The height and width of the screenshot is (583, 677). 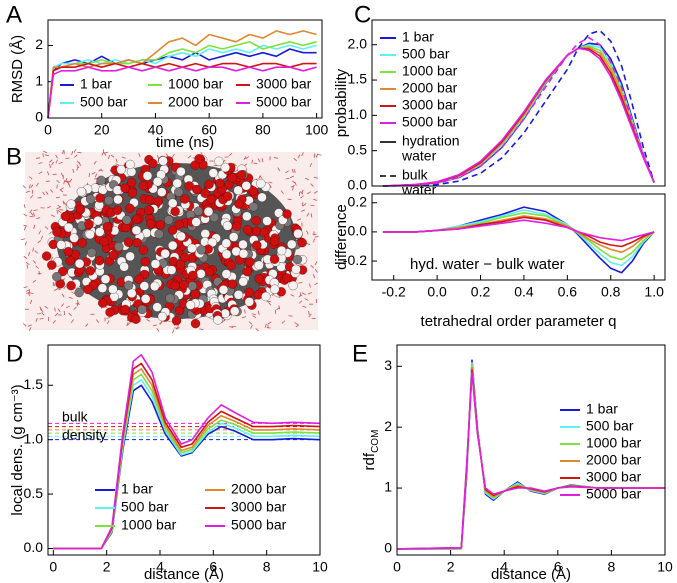 What do you see at coordinates (75, 417) in the screenshot?
I see `annotation: bulk` at bounding box center [75, 417].